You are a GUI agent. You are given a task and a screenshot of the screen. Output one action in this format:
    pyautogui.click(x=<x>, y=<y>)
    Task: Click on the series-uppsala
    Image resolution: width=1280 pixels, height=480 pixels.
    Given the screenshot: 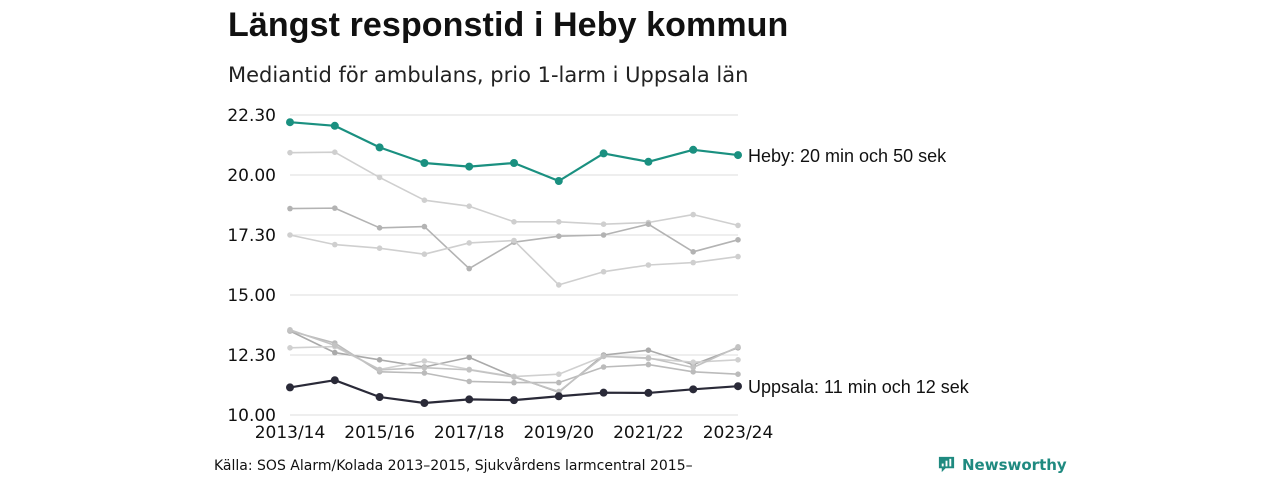 What is the action you would take?
    pyautogui.click(x=514, y=391)
    